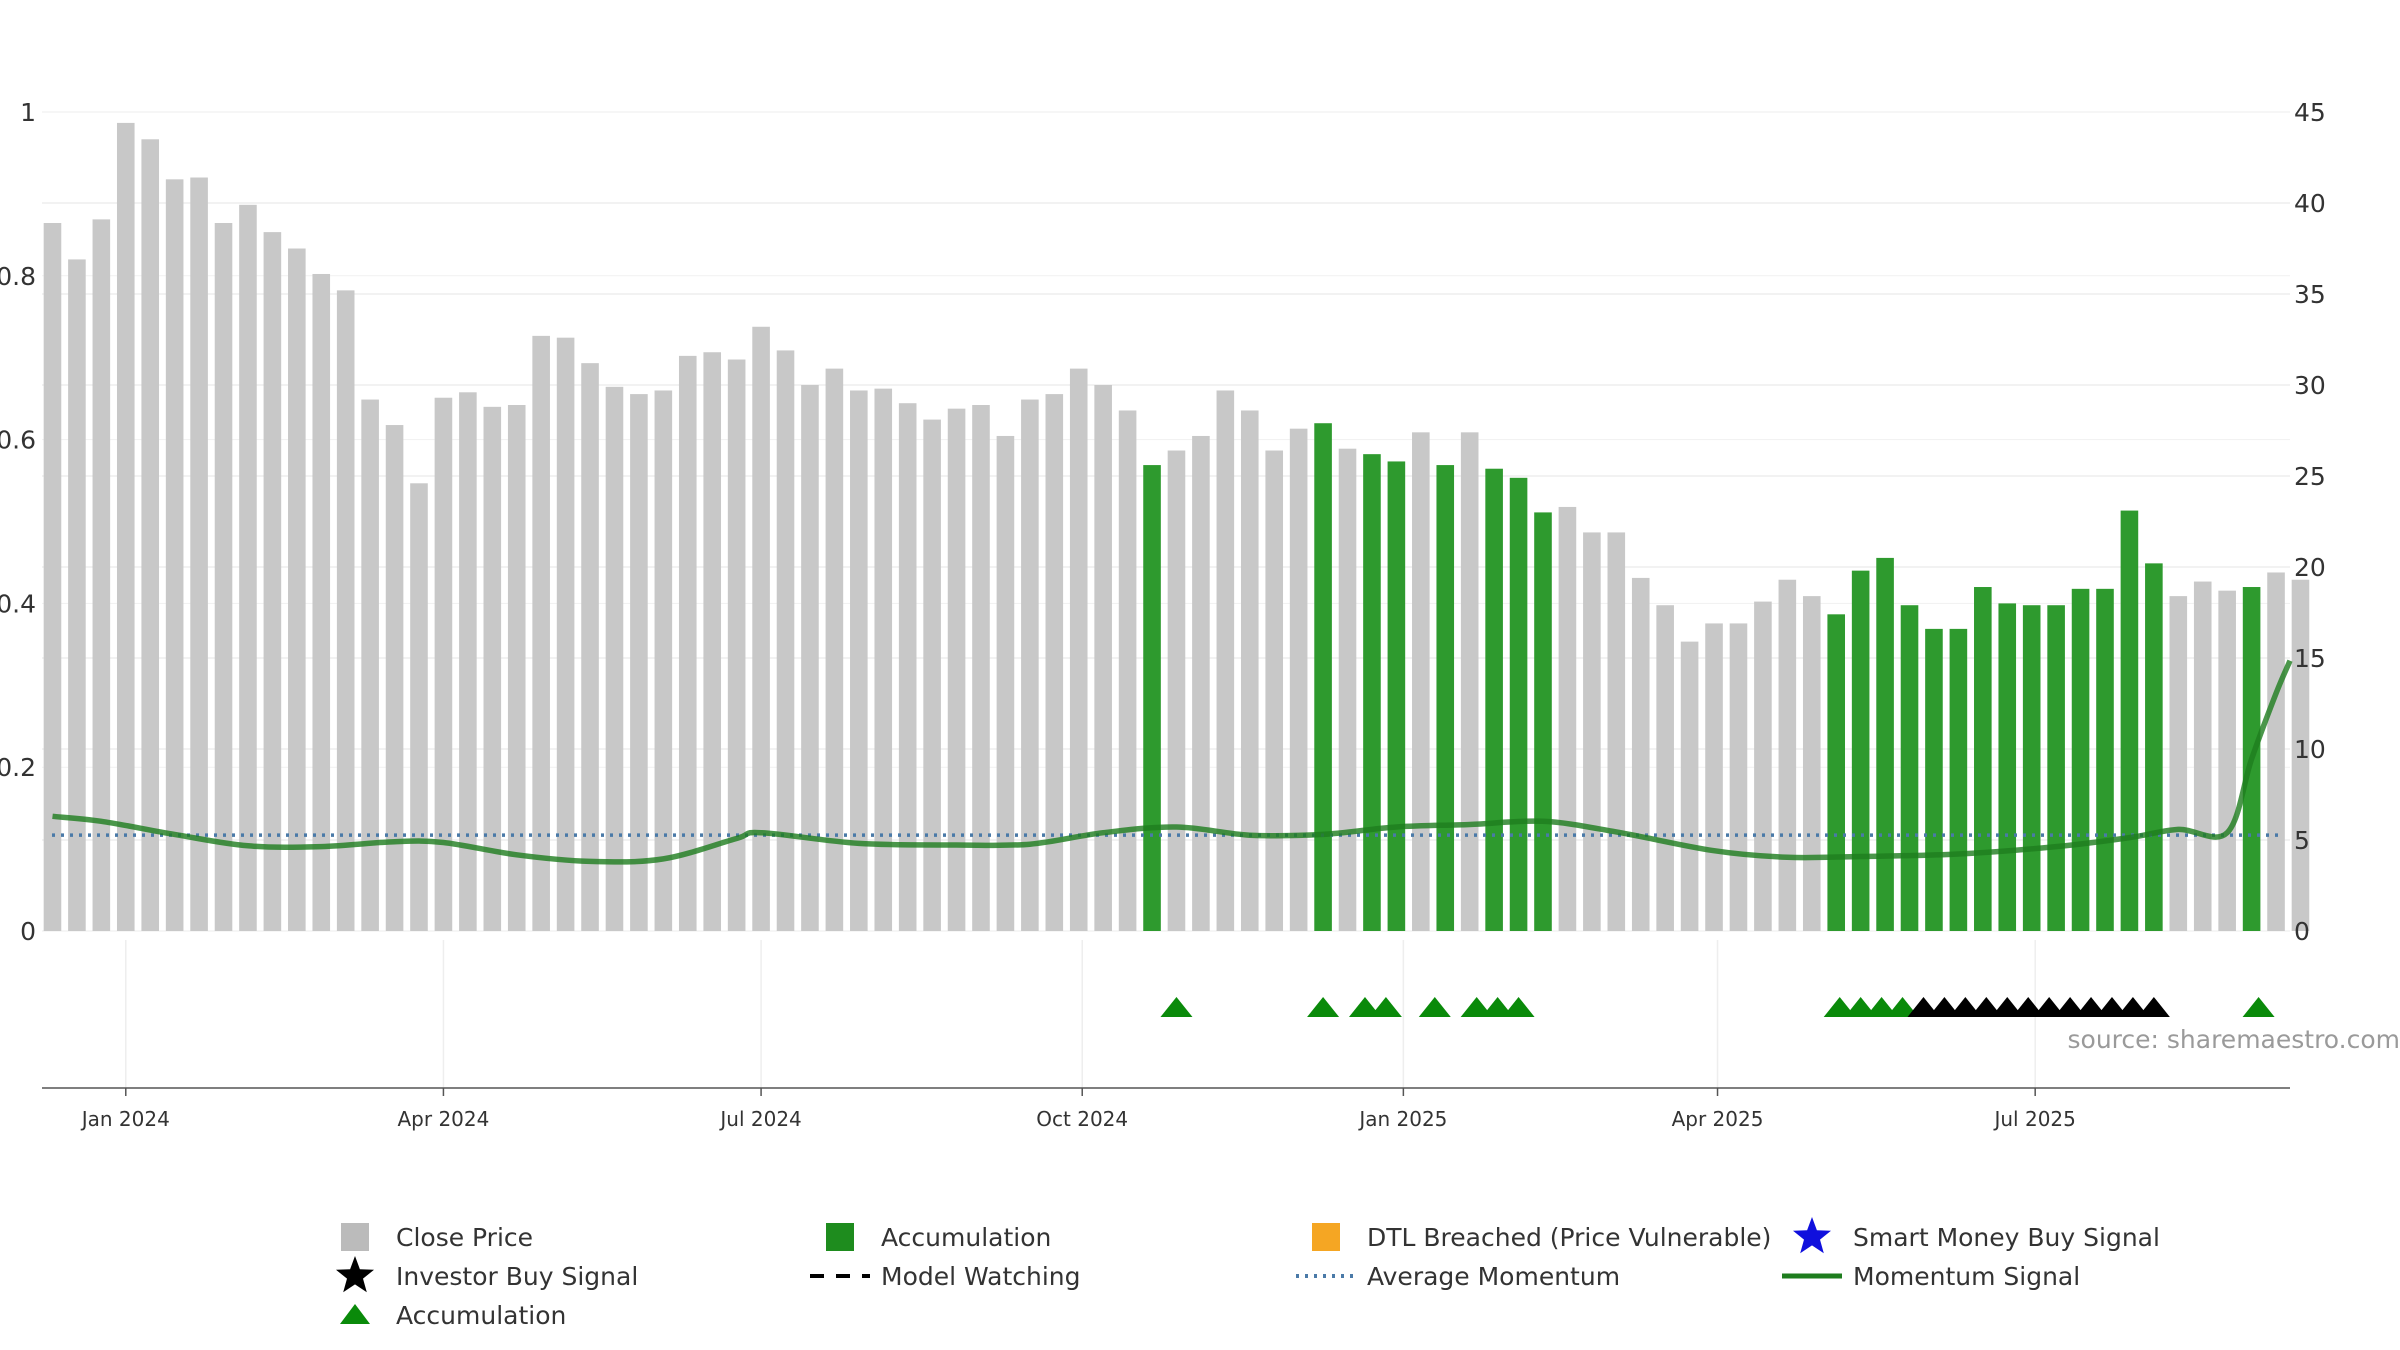 This screenshot has width=2400, height=1350. Describe the element at coordinates (464, 1237) in the screenshot. I see `legend-label: Close Price` at that location.